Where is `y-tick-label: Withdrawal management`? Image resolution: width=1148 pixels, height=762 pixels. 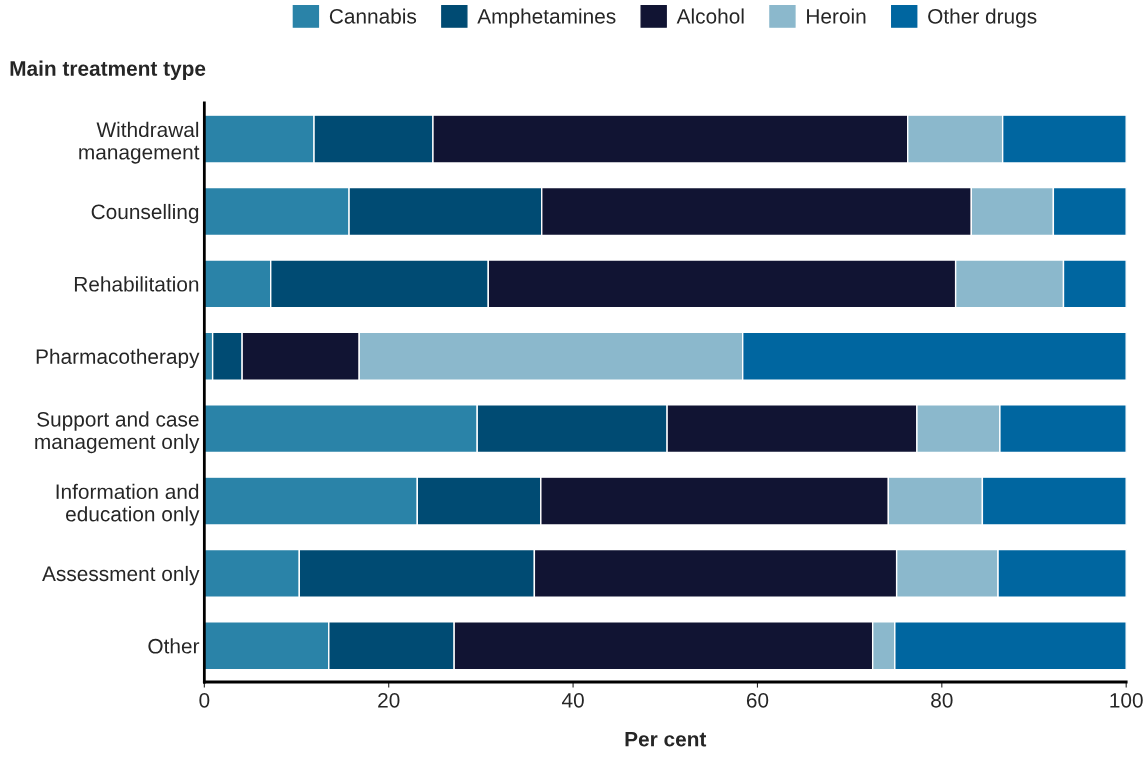 y-tick-label: Withdrawal management is located at coordinates (139, 142).